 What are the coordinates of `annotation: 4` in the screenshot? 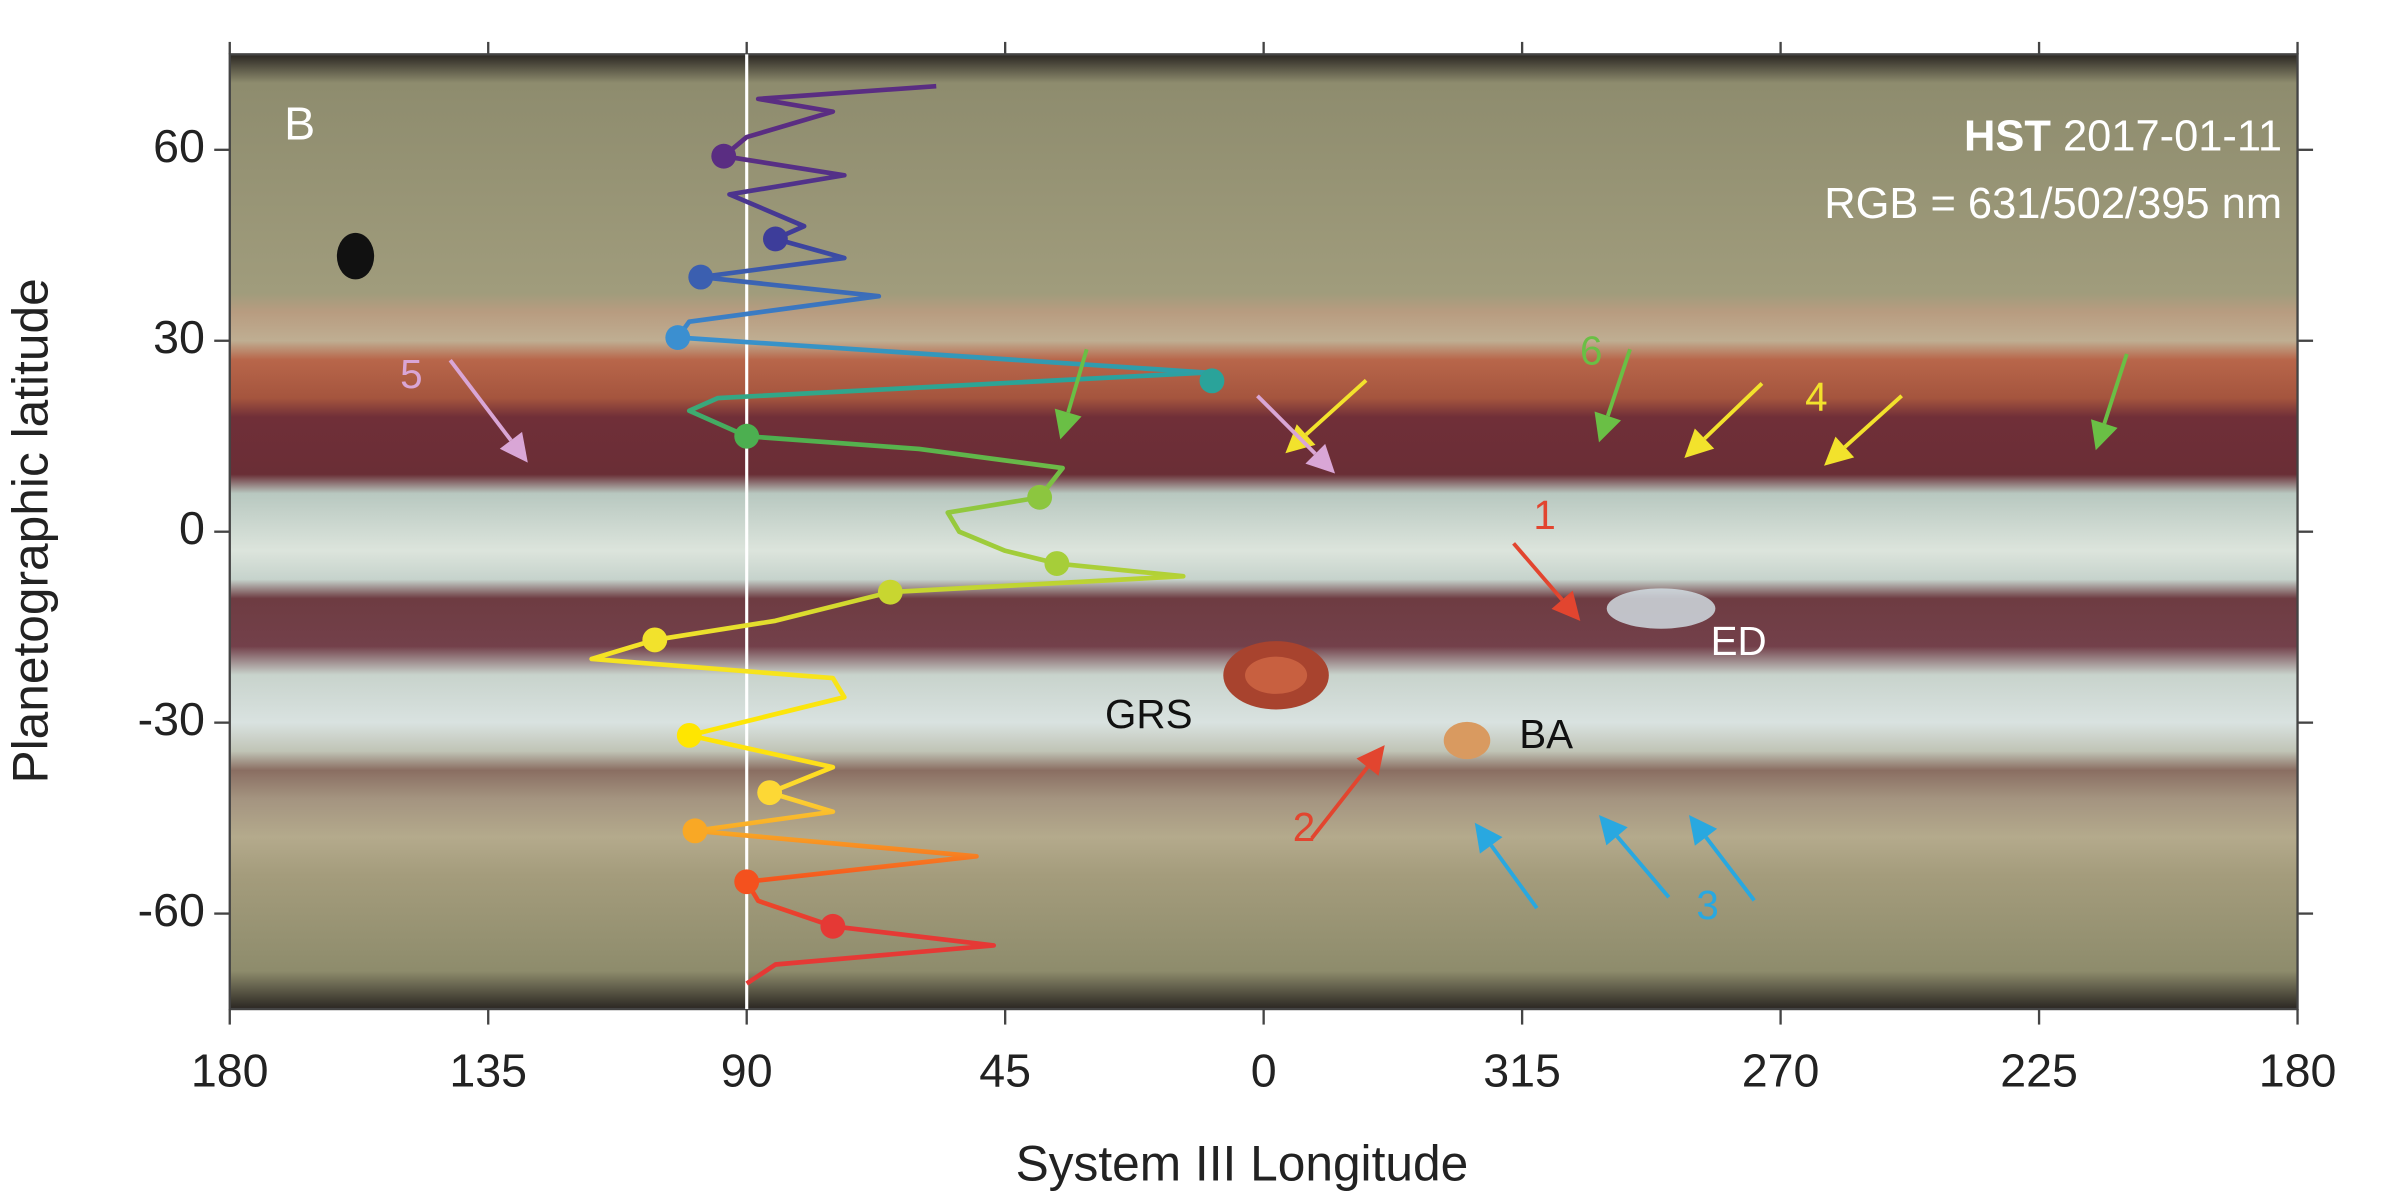 It's located at (1816, 397).